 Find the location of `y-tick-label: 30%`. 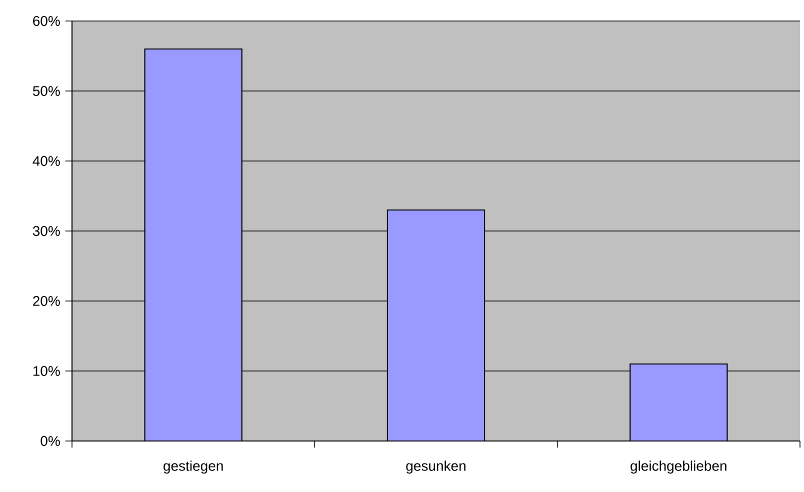

y-tick-label: 30% is located at coordinates (46, 231).